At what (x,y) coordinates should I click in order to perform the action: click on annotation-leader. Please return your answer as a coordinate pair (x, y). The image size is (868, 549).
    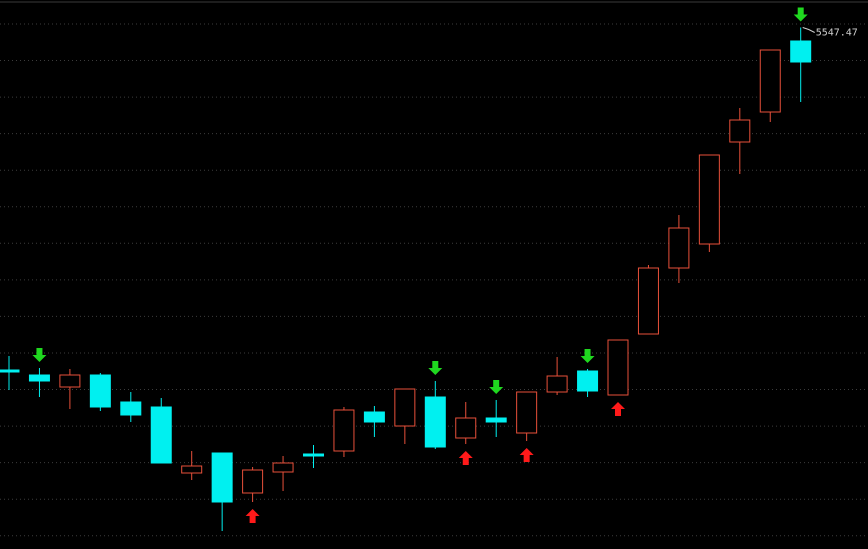
    Looking at the image, I should click on (808, 30).